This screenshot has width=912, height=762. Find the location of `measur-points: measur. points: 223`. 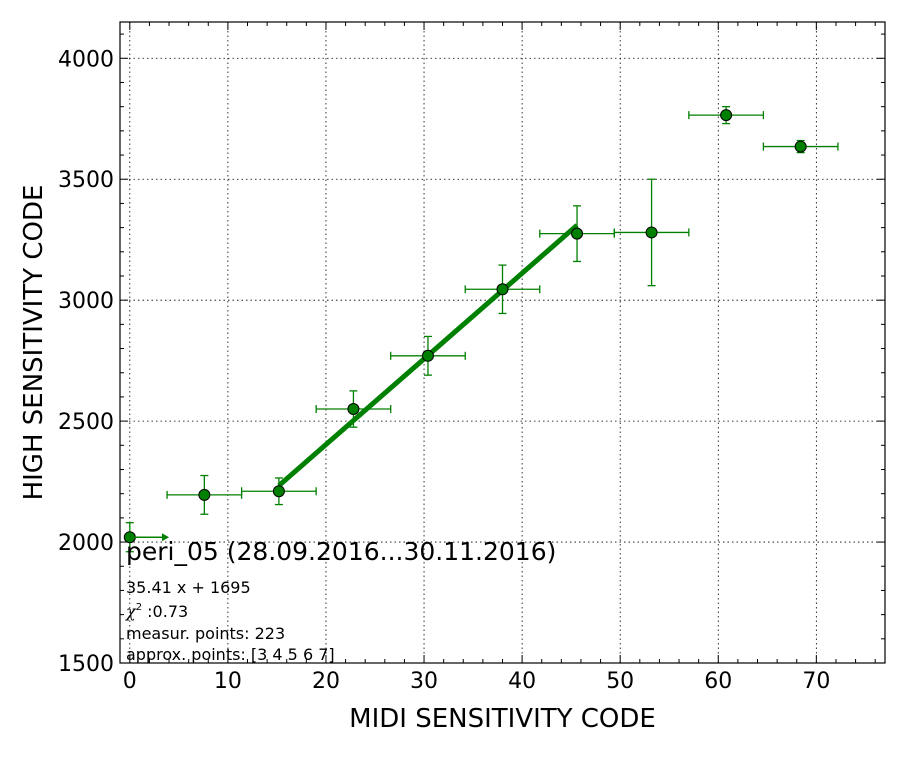

measur-points: measur. points: 223 is located at coordinates (205, 633).